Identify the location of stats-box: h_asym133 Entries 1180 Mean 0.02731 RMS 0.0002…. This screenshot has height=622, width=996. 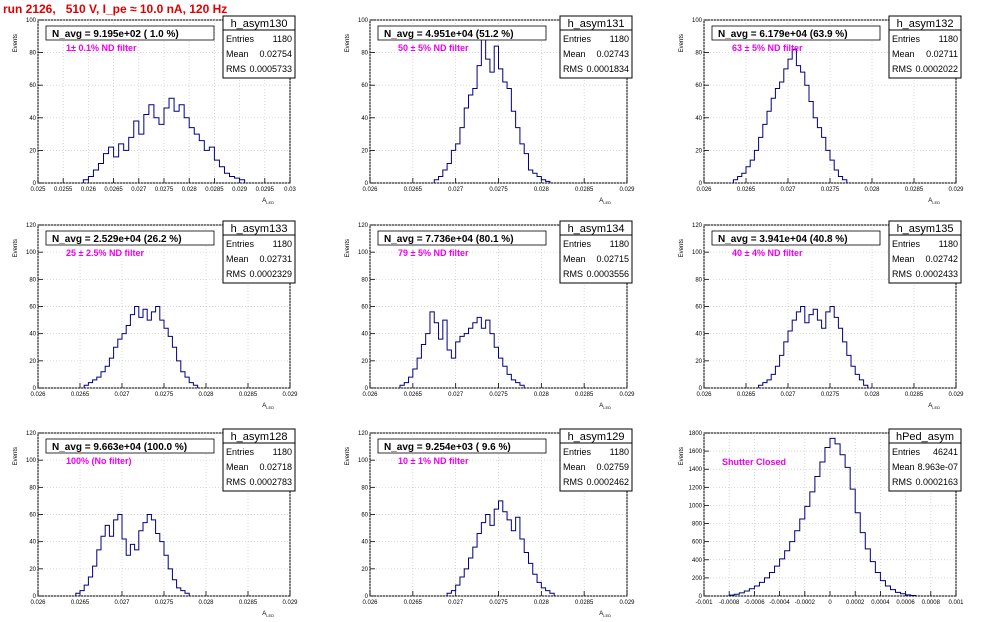
(259, 252).